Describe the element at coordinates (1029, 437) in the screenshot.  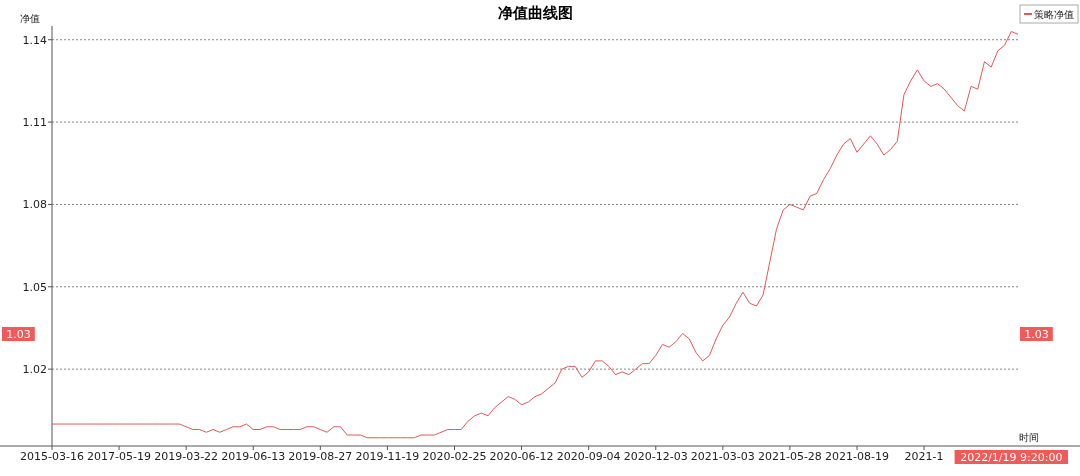
I see `x-axis-title: 时间` at that location.